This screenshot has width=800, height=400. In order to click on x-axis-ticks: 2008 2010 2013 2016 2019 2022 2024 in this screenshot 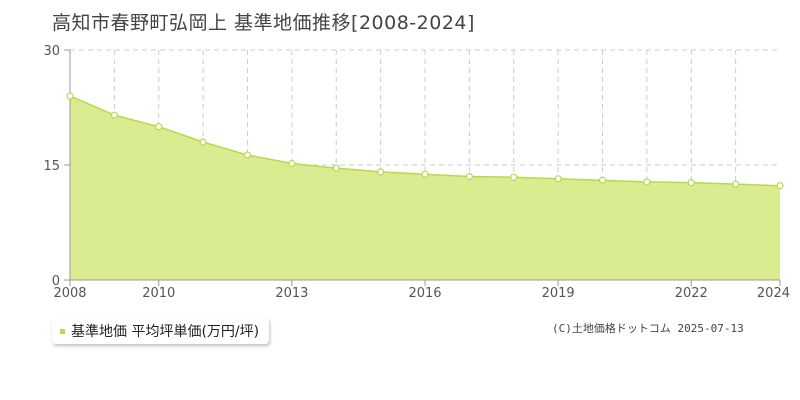, I will do `click(421, 290)`.